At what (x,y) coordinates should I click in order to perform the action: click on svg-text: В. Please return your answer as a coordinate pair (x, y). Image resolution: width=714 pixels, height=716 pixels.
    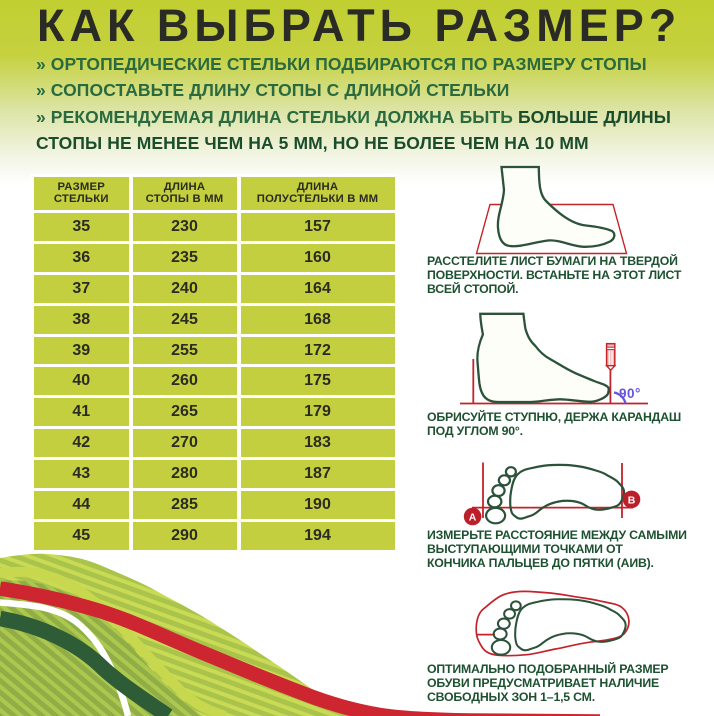
    Looking at the image, I should click on (632, 500).